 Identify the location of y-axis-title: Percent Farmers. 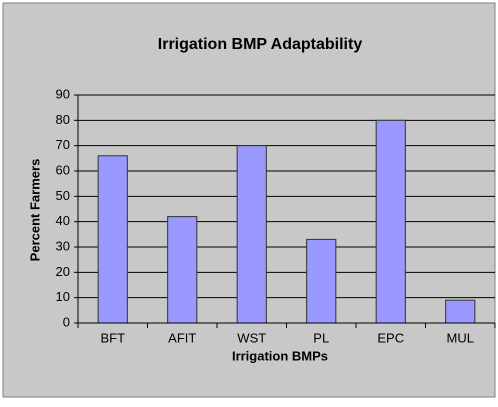
(34, 210).